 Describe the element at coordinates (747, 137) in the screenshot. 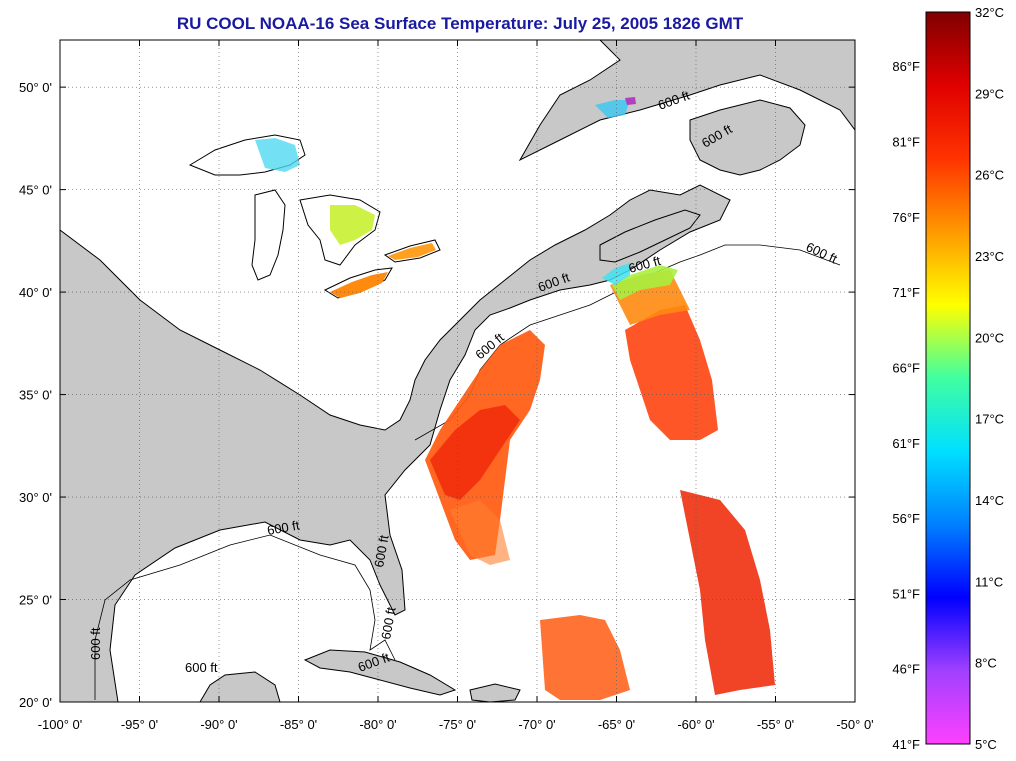

I see `land-newfoundland` at that location.